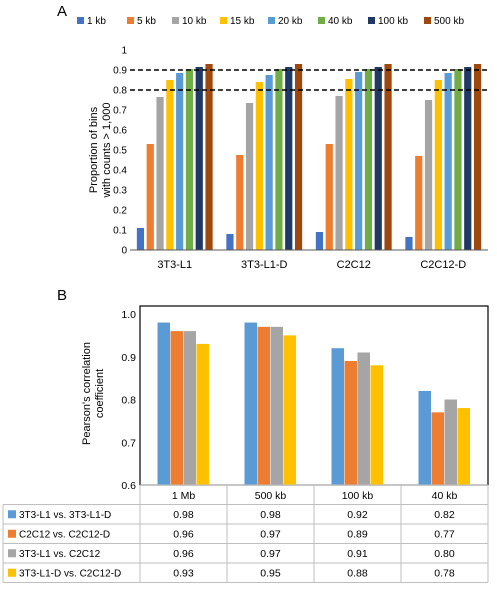 This screenshot has height=596, width=497. Describe the element at coordinates (183, 515) in the screenshot. I see `table-cell-0-0: 0.98` at that location.